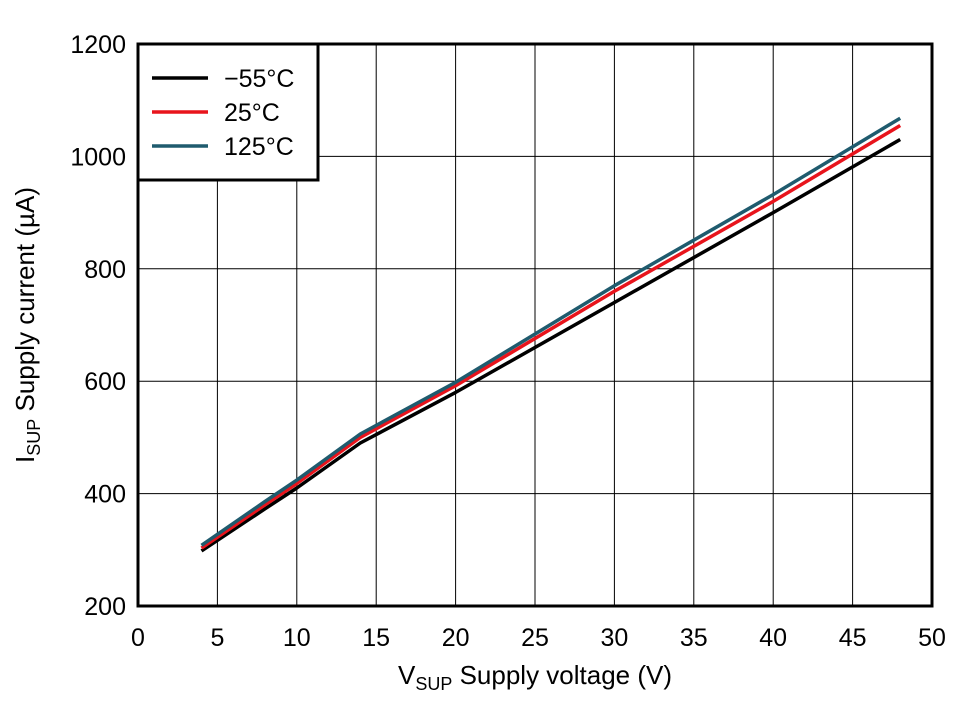  Describe the element at coordinates (376, 638) in the screenshot. I see `x-tick-label: 15` at that location.